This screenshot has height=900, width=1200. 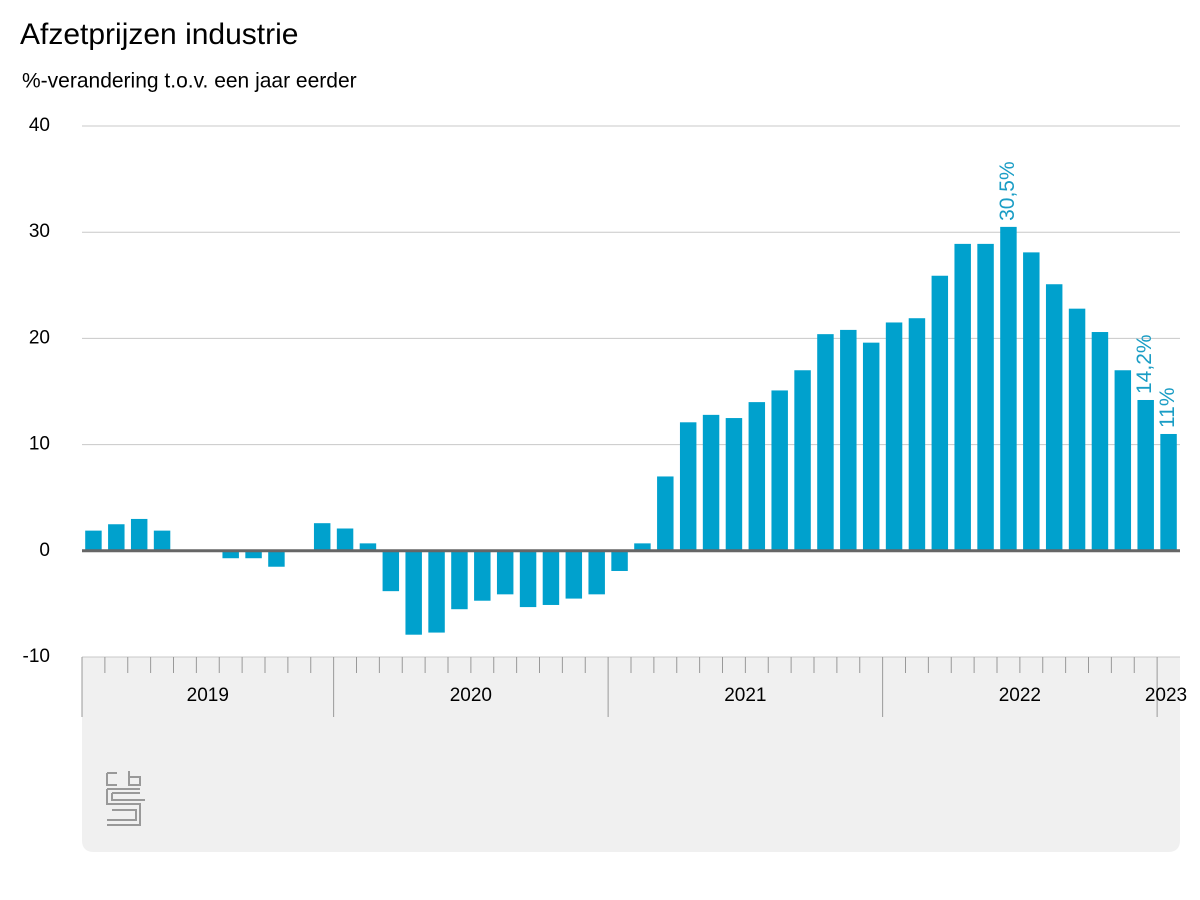 What do you see at coordinates (39, 231) in the screenshot?
I see `y-tick-label: 30` at bounding box center [39, 231].